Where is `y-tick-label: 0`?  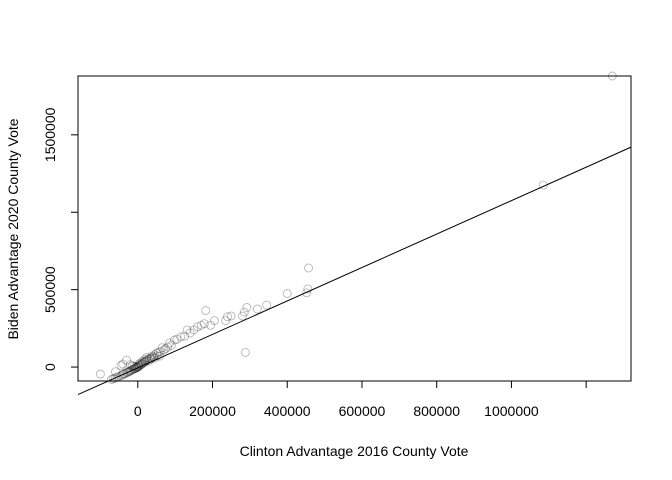 y-tick-label: 0 is located at coordinates (50, 367).